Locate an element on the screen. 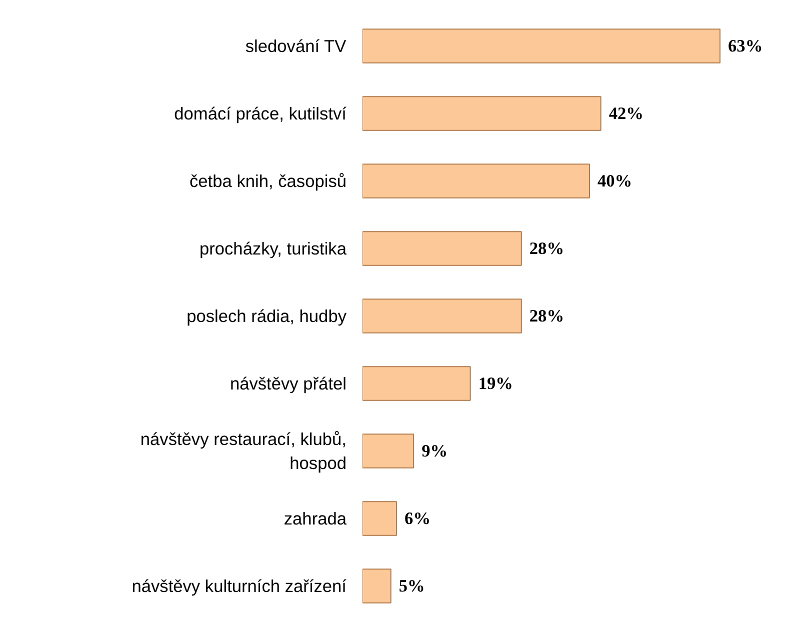 The image size is (791, 631). data-label: 63% is located at coordinates (745, 46).